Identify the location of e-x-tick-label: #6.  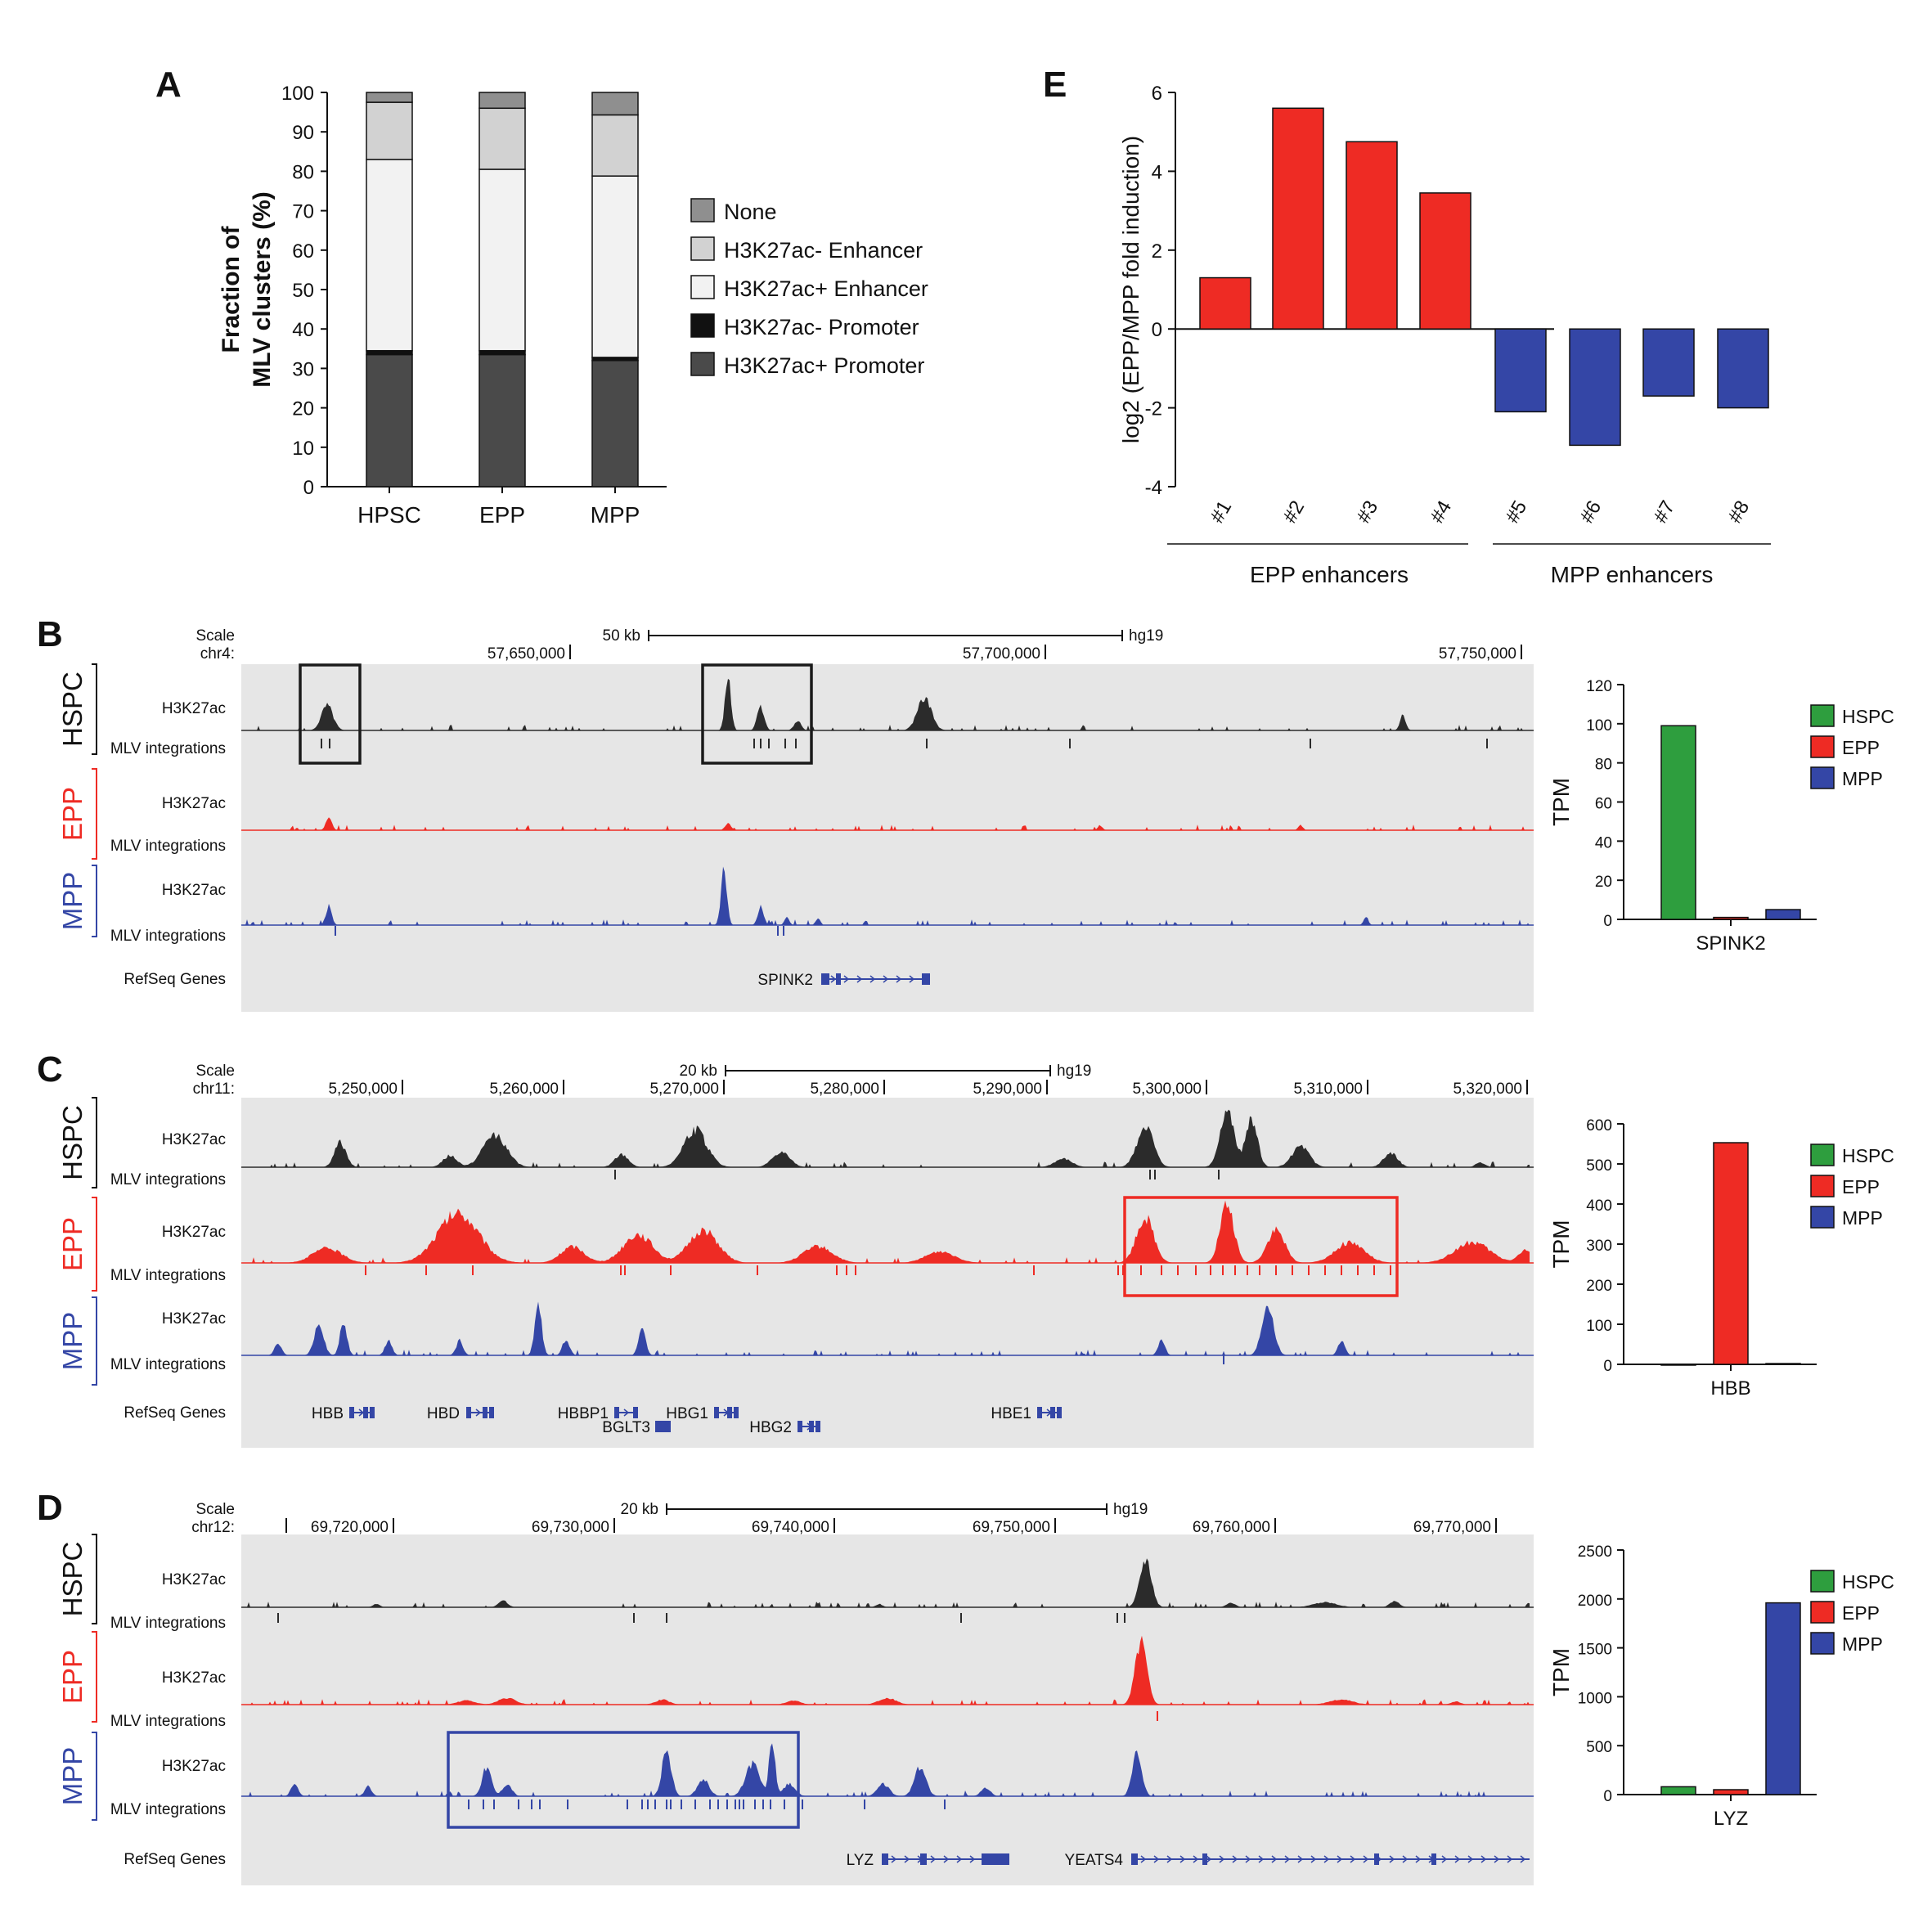
(1591, 512).